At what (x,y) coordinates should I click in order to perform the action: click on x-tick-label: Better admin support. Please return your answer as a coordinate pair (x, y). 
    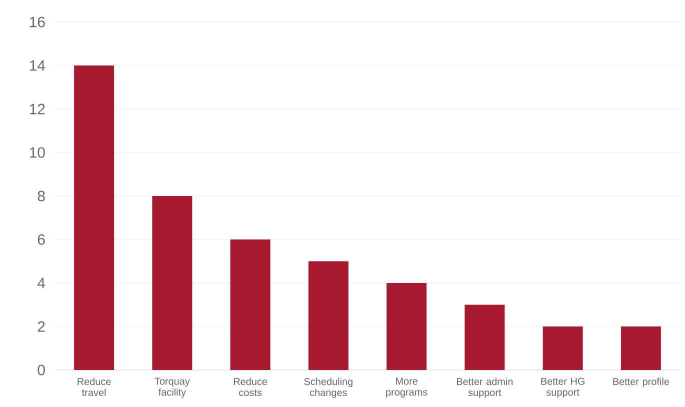
    Looking at the image, I should click on (484, 388).